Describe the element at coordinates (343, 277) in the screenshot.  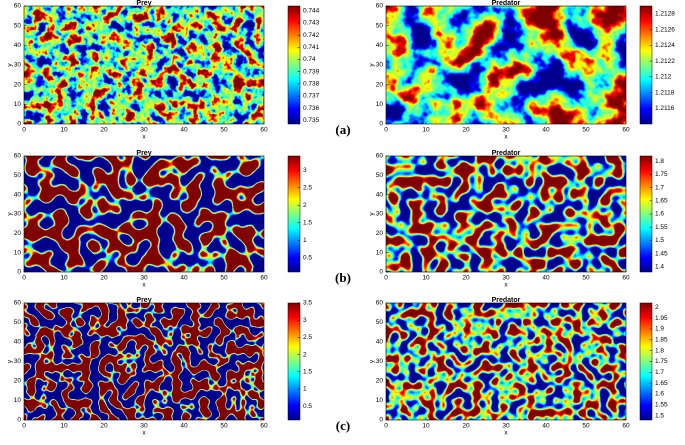
I see `panel-label: (b)` at that location.